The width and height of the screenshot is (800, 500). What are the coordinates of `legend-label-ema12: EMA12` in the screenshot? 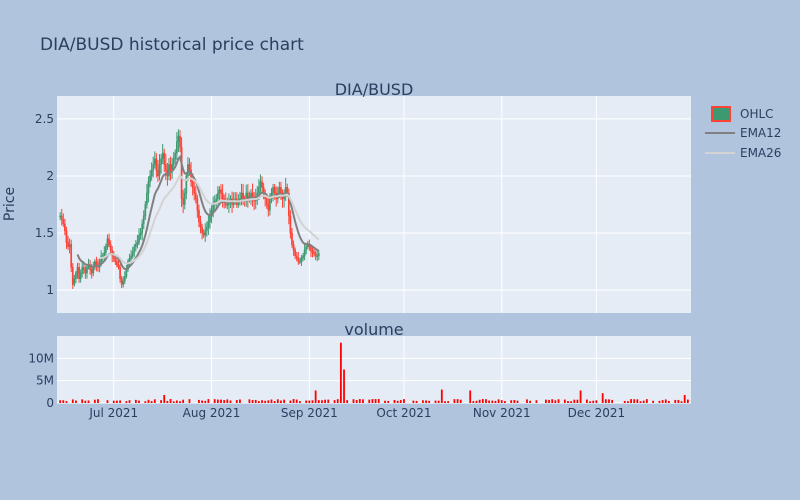 It's located at (760, 133).